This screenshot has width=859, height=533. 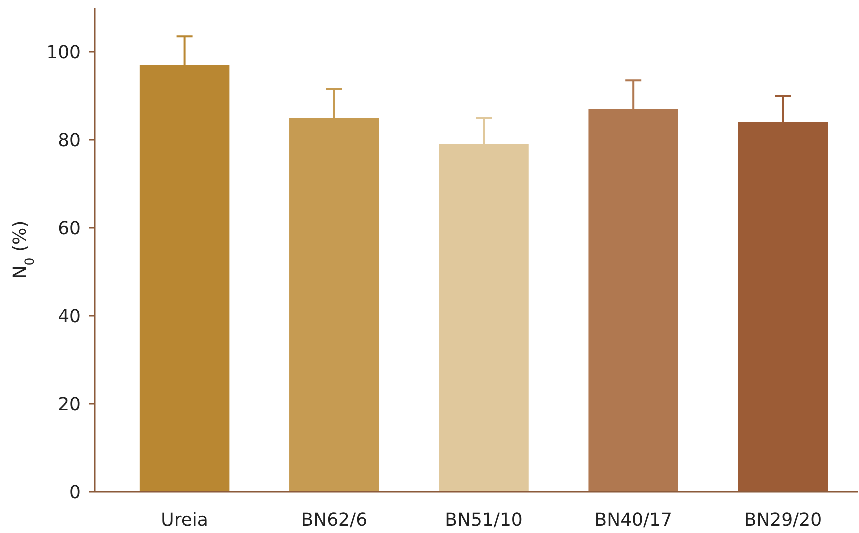 What do you see at coordinates (633, 520) in the screenshot?
I see `x-tick-label: BN40/17` at bounding box center [633, 520].